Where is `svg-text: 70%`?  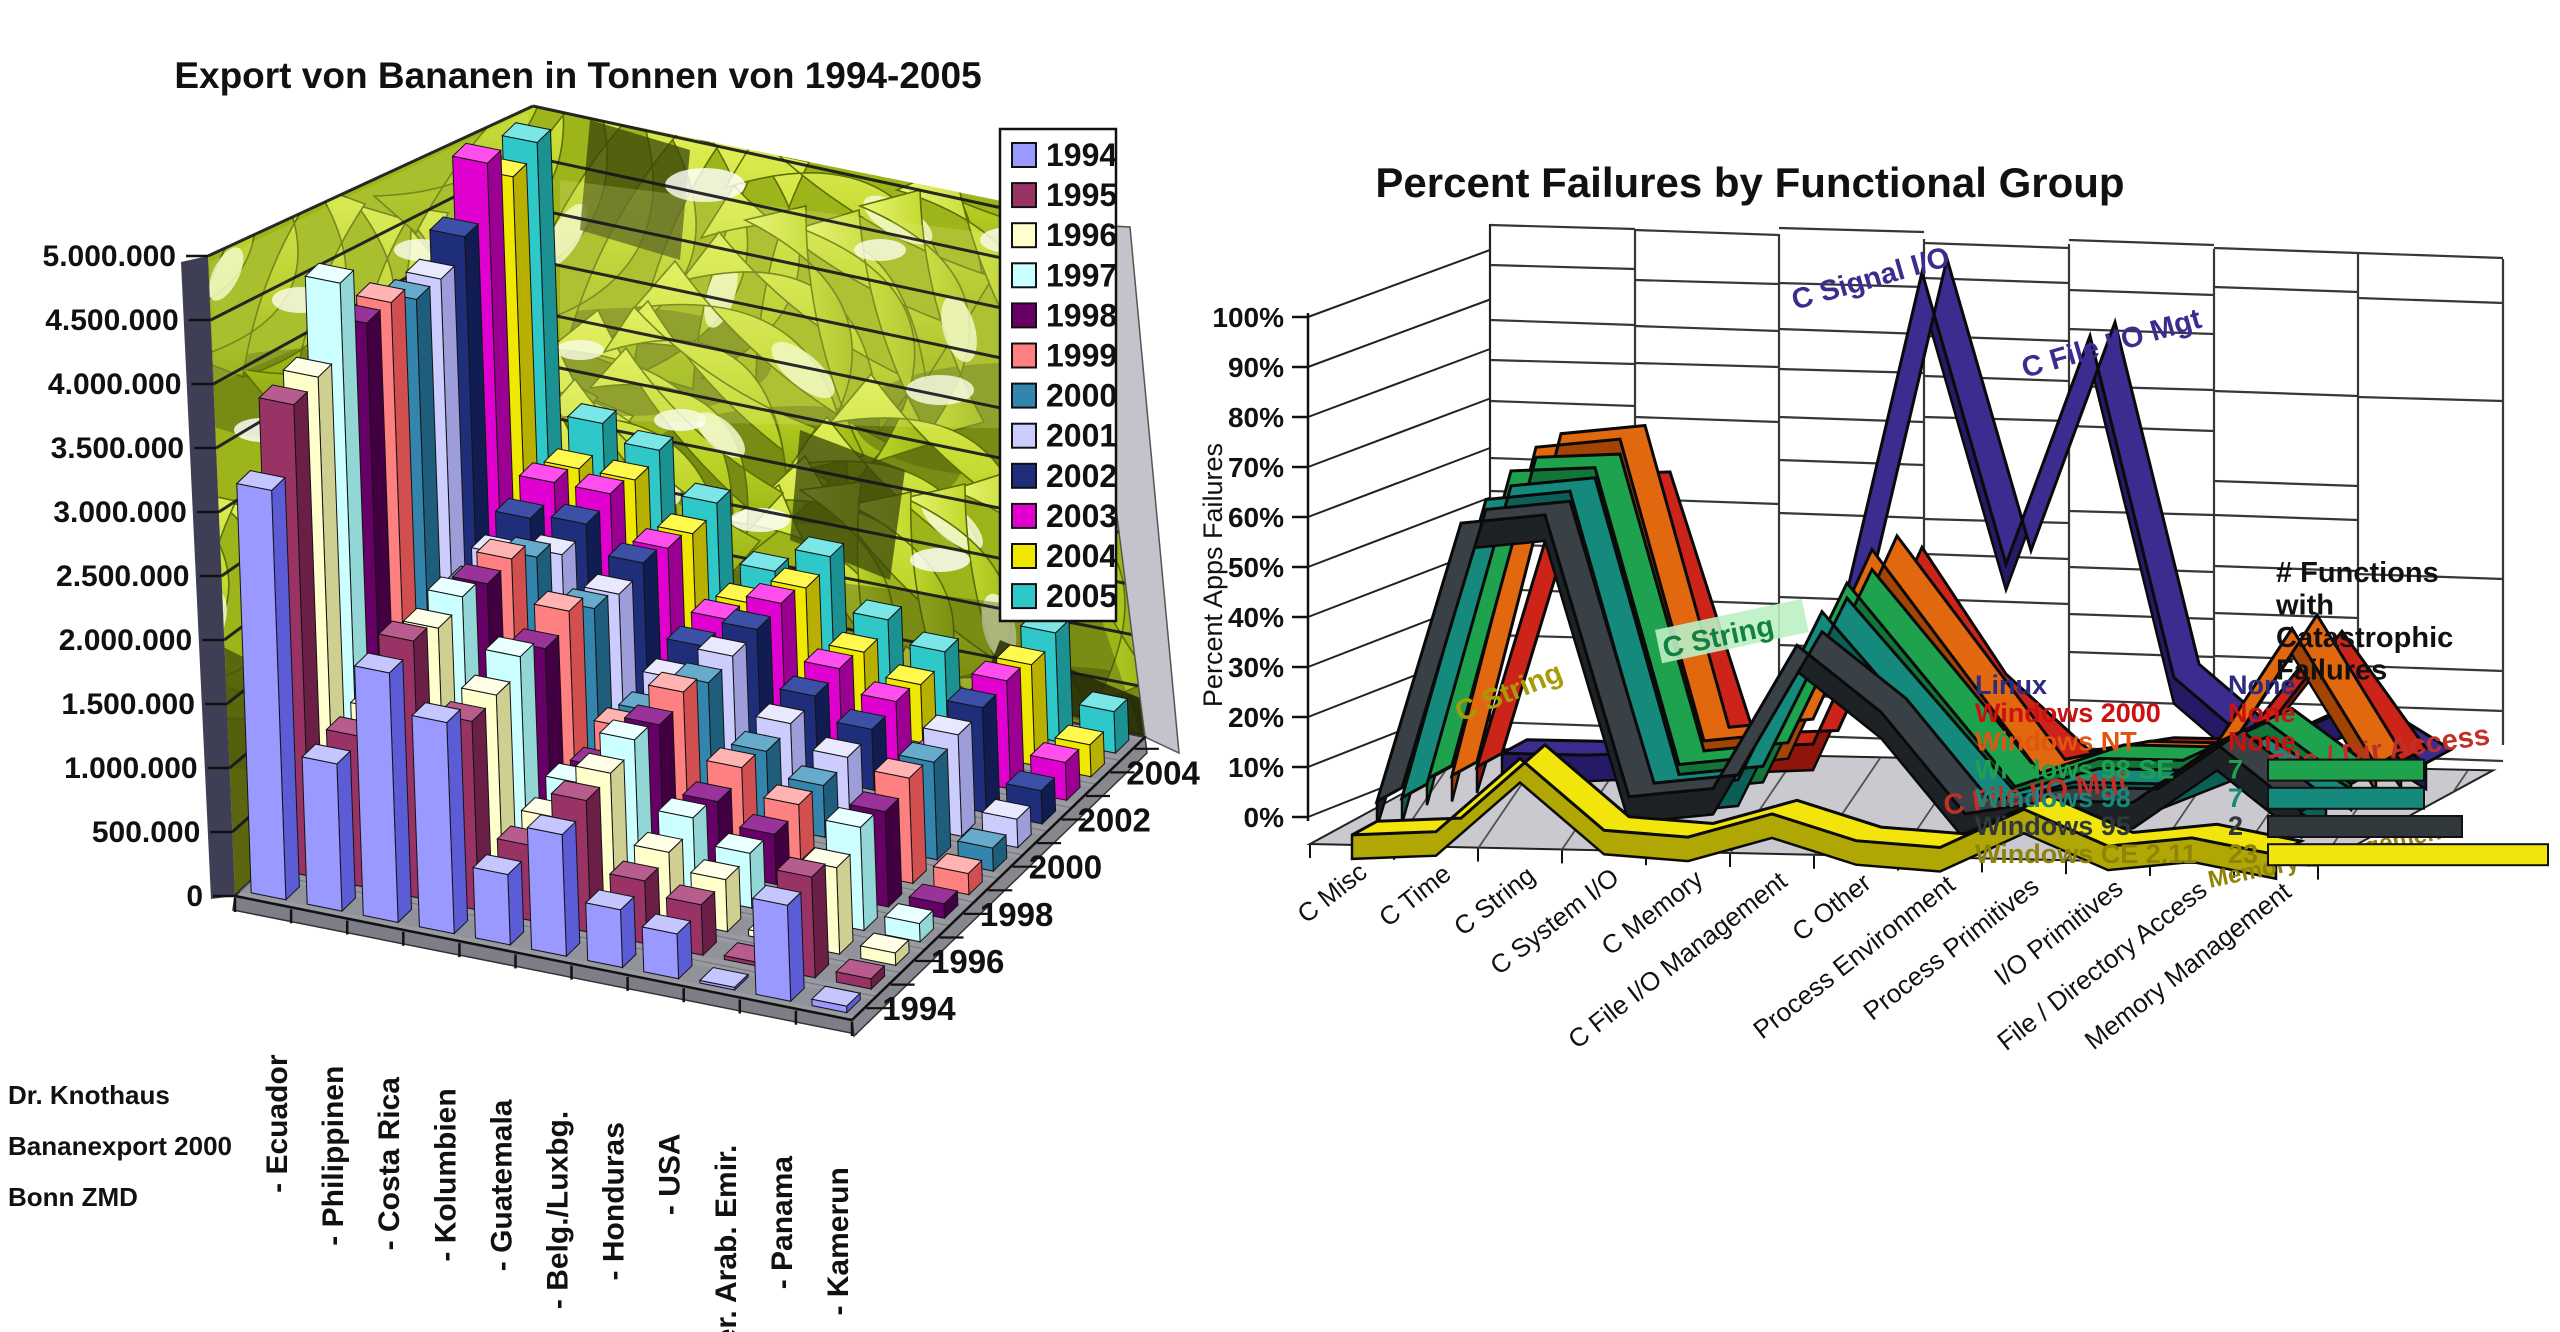 svg-text: 70% is located at coordinates (1256, 467).